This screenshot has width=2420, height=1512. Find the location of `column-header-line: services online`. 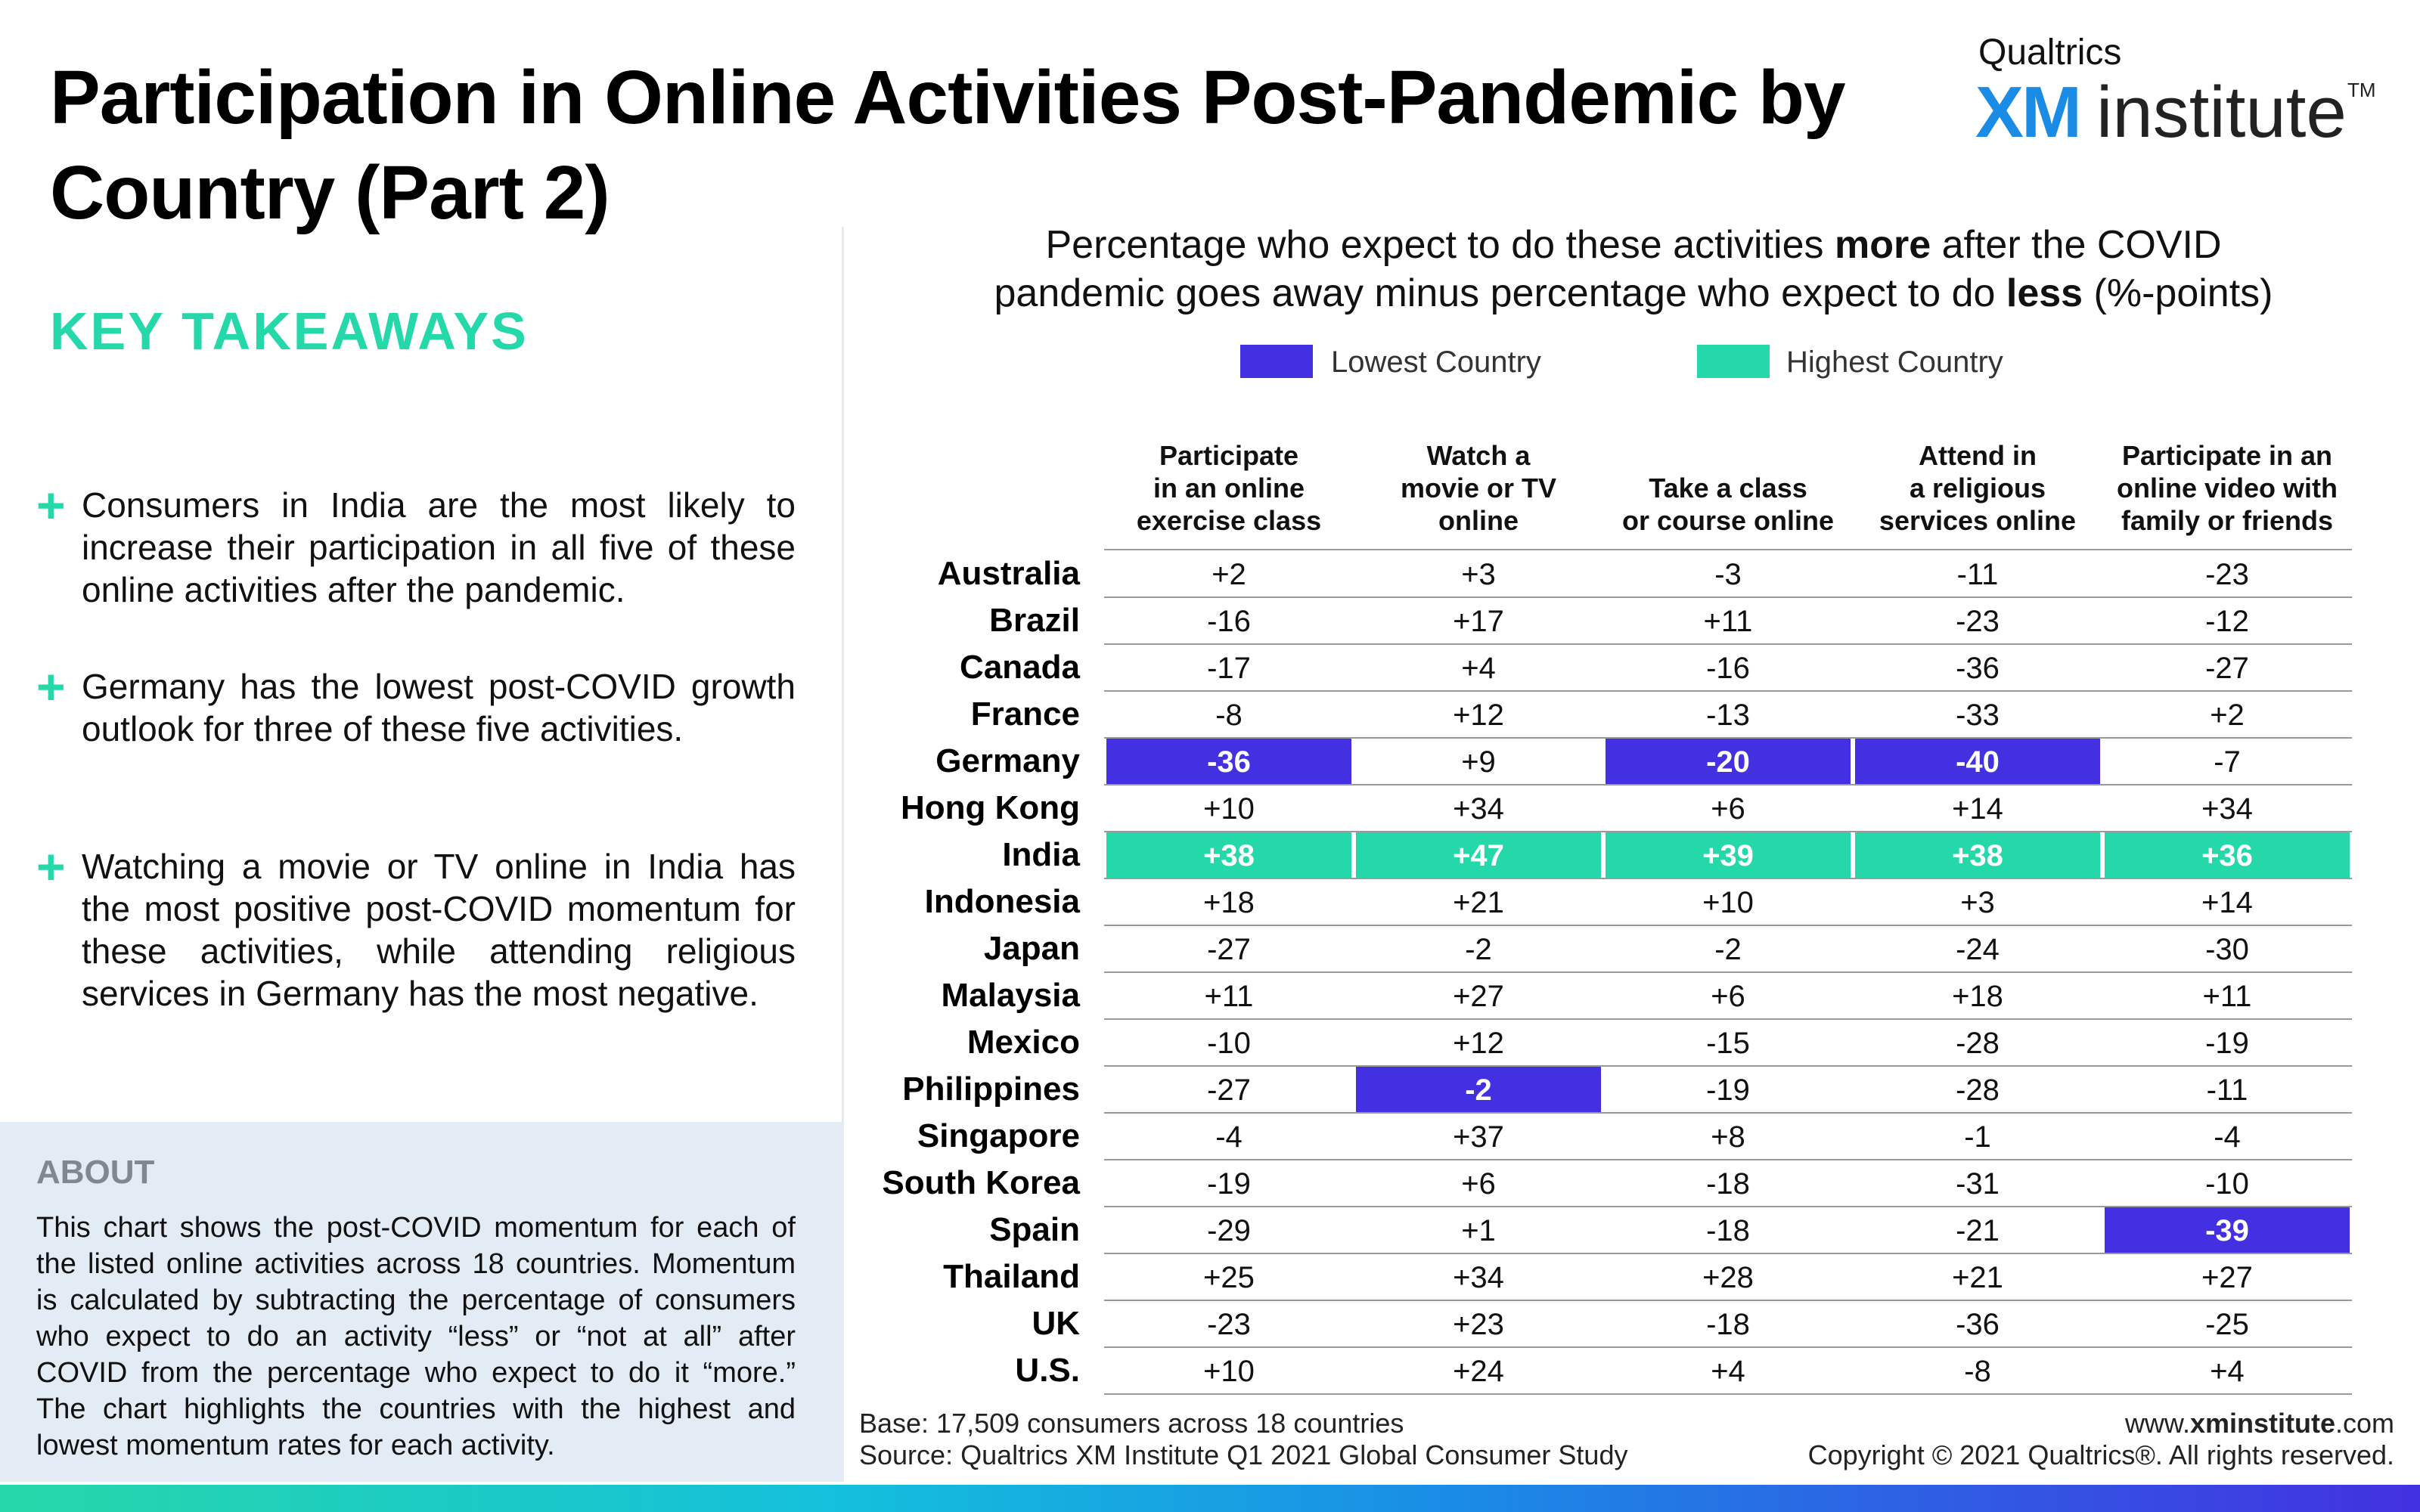

column-header-line: services online is located at coordinates (1978, 520).